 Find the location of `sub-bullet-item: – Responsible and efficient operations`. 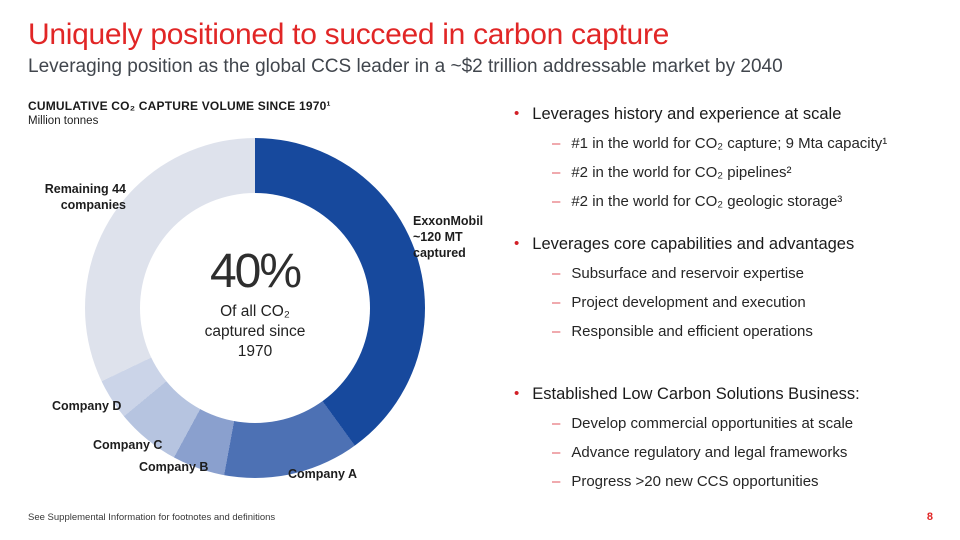

sub-bullet-item: – Responsible and efficient operations is located at coordinates (752, 332).